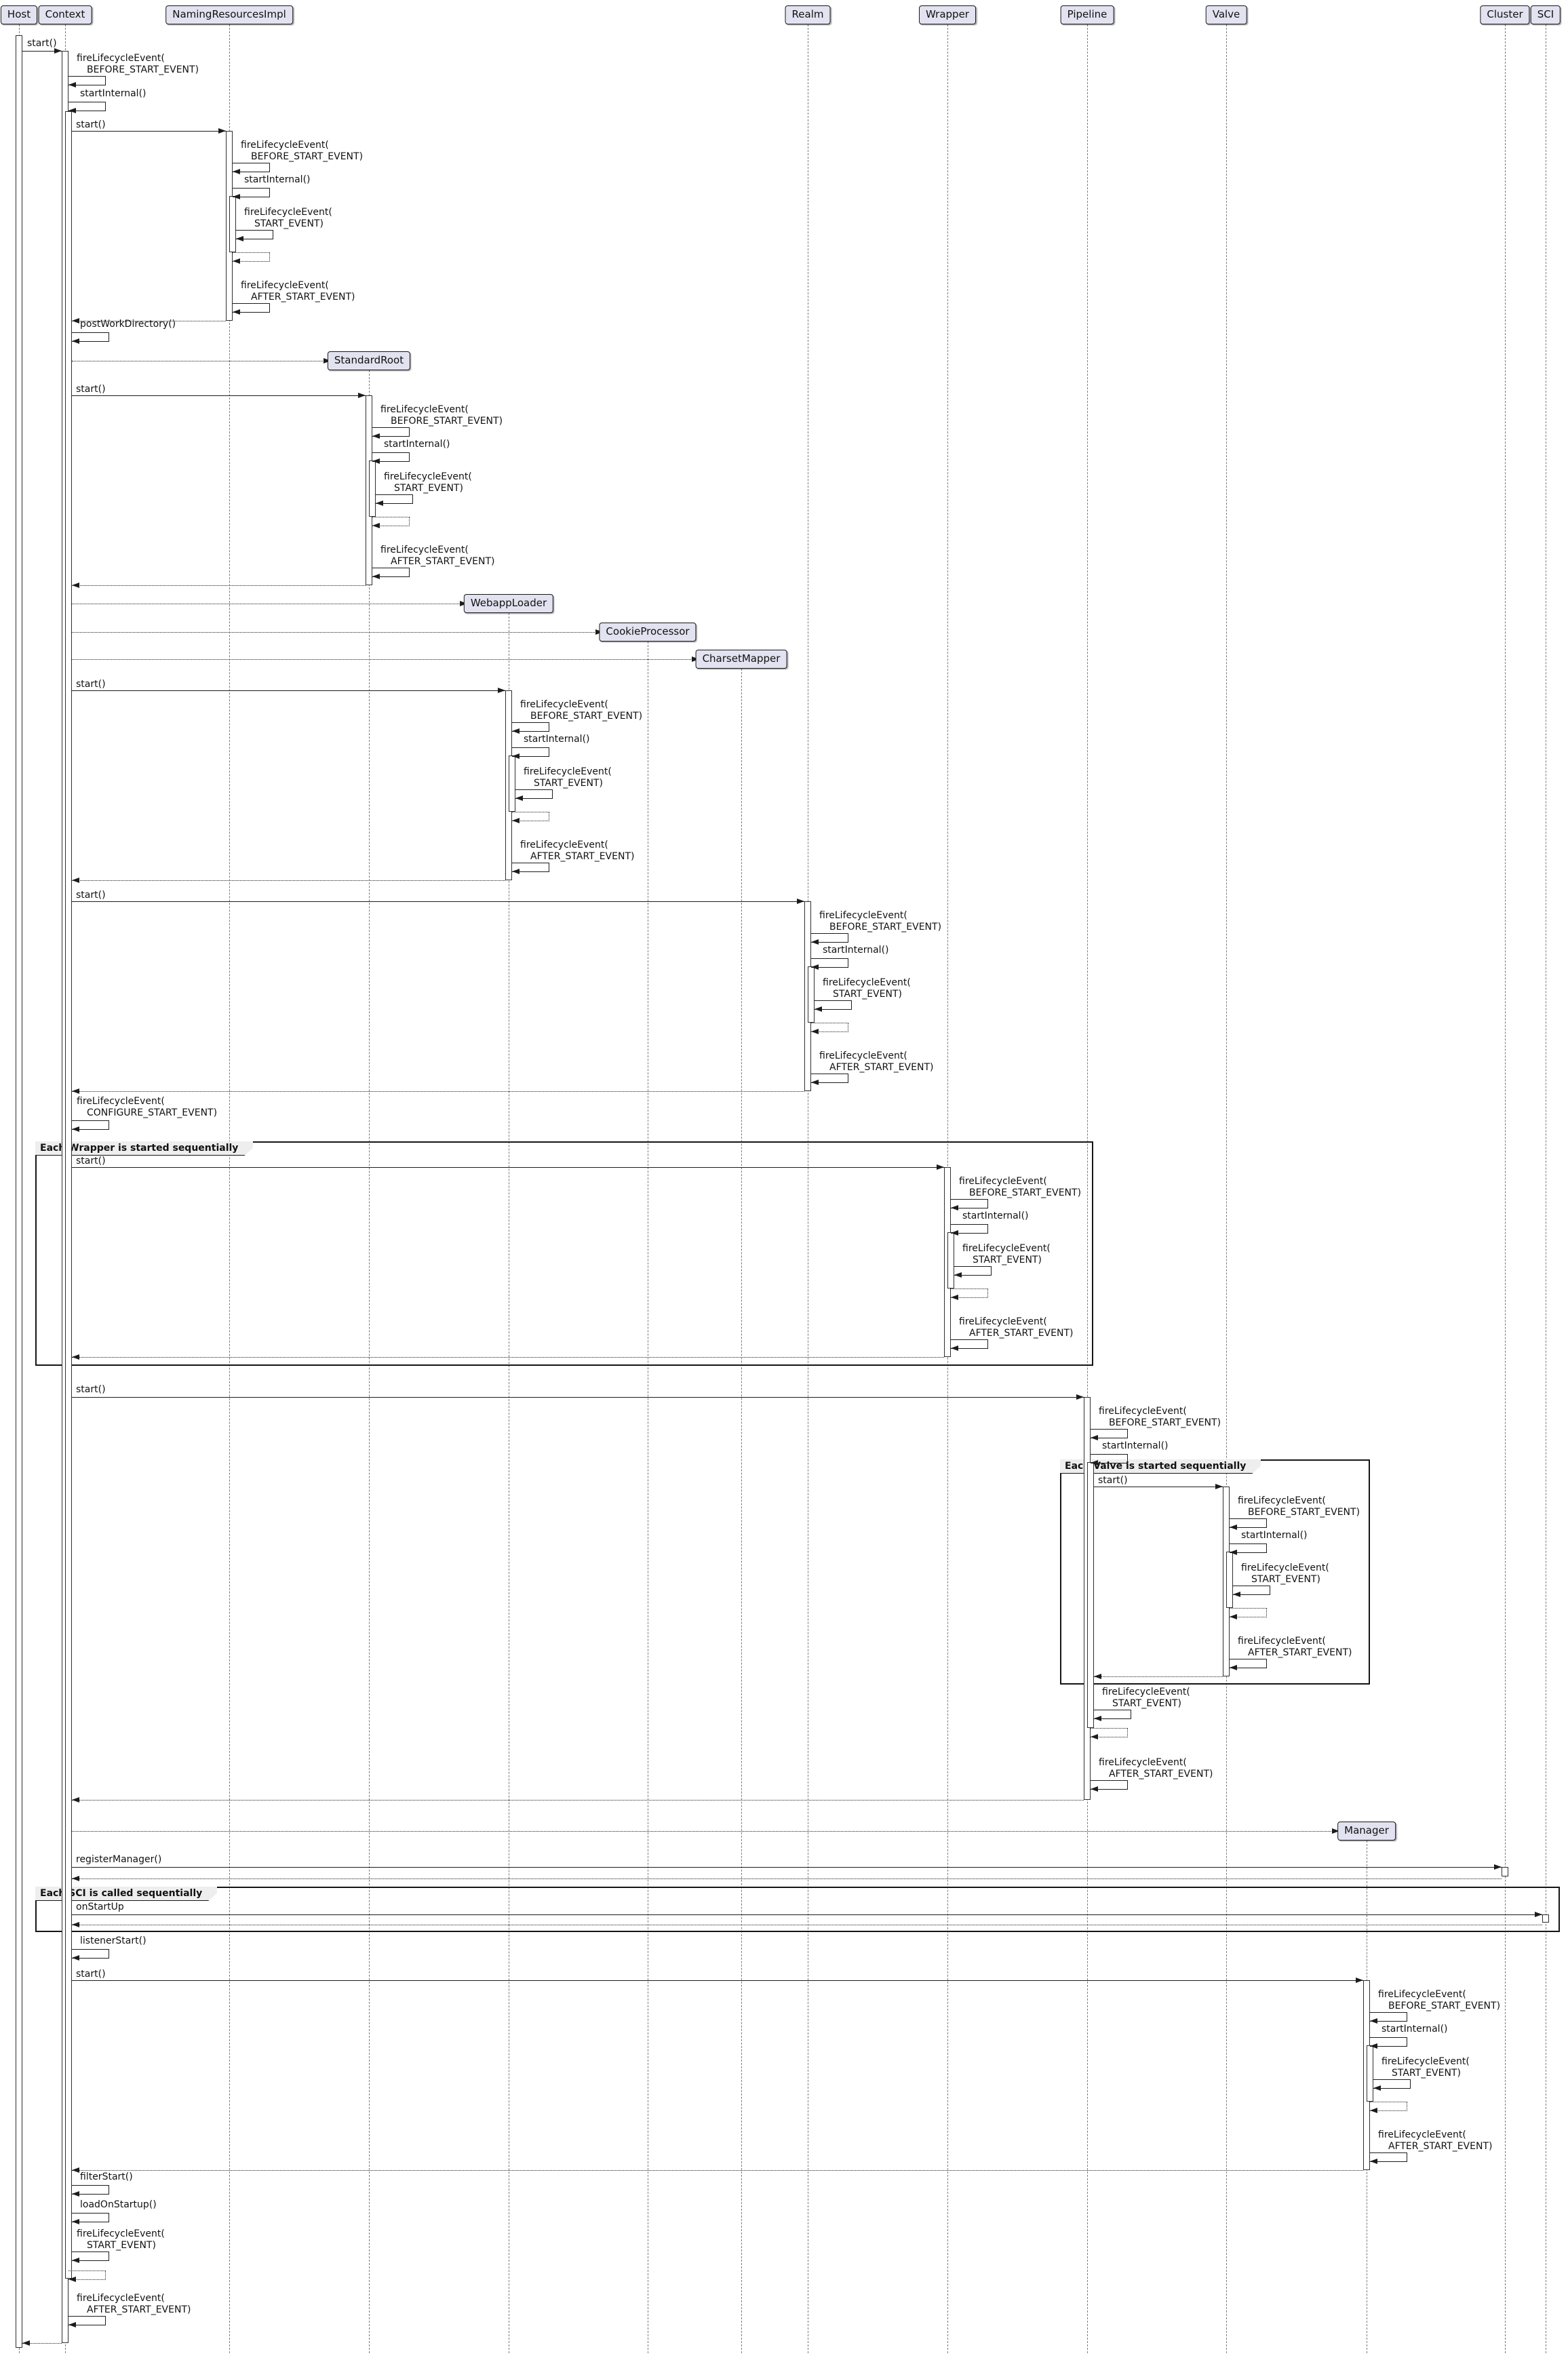 This screenshot has height=2360, width=1568. What do you see at coordinates (1158, 1676) in the screenshot?
I see `return-arrow` at bounding box center [1158, 1676].